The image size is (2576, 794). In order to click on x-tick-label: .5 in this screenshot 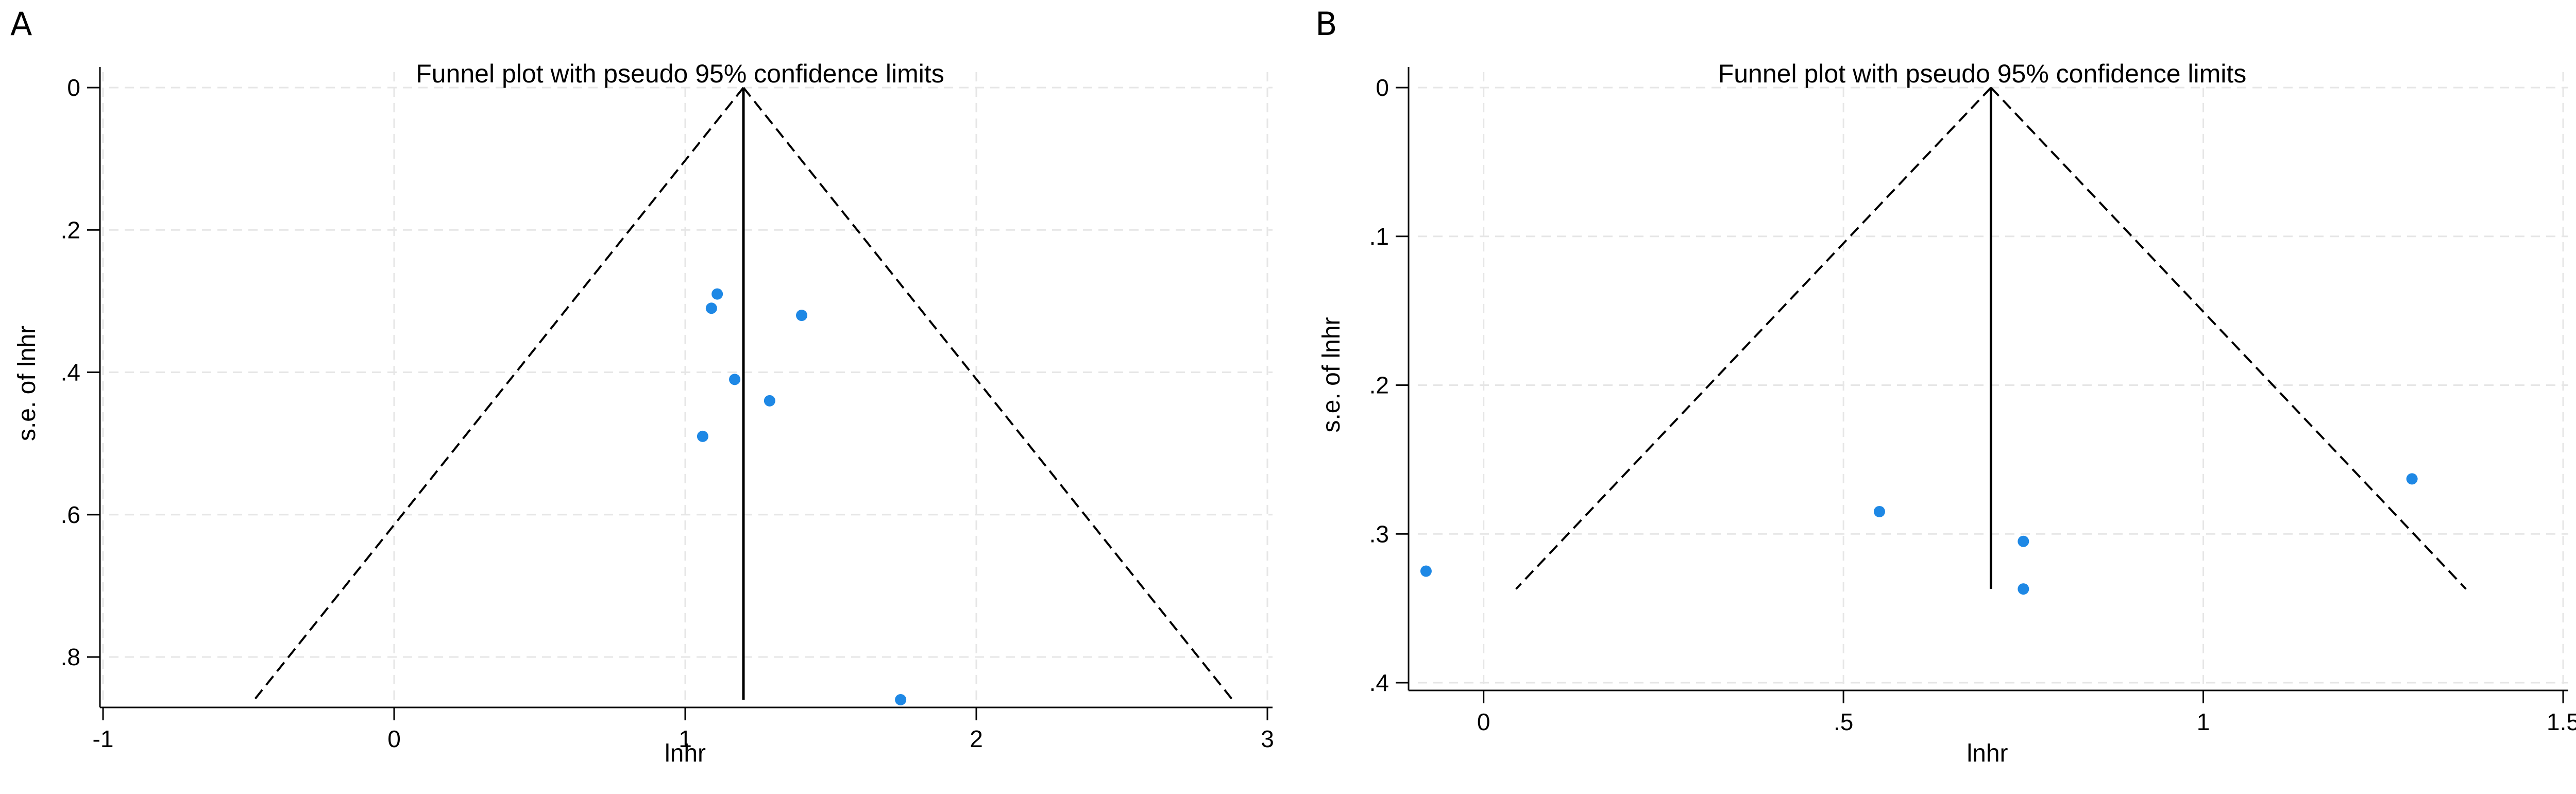, I will do `click(1843, 721)`.